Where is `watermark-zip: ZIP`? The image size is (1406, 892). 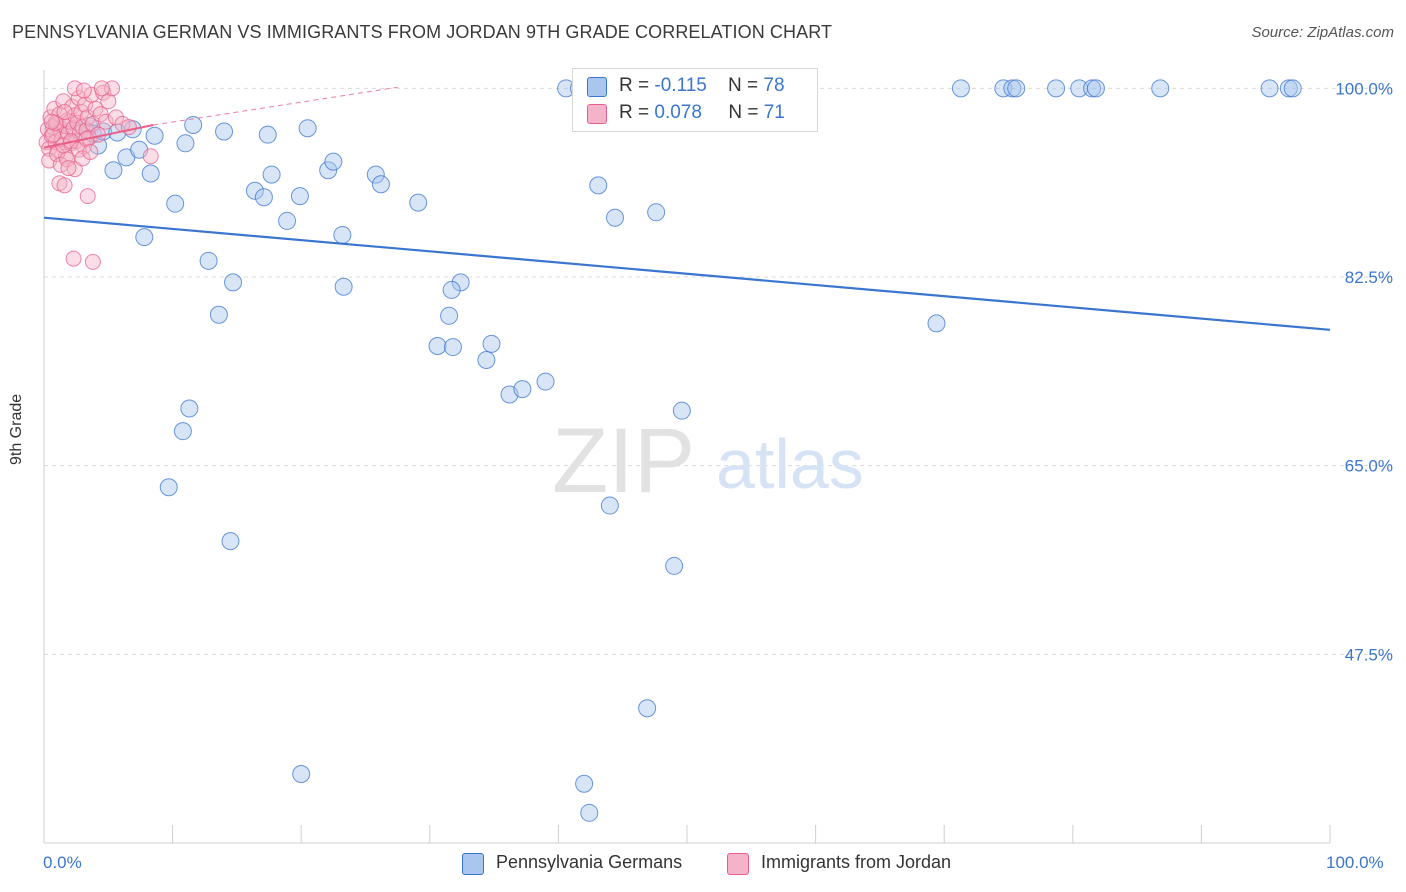 watermark-zip: ZIP is located at coordinates (623, 461).